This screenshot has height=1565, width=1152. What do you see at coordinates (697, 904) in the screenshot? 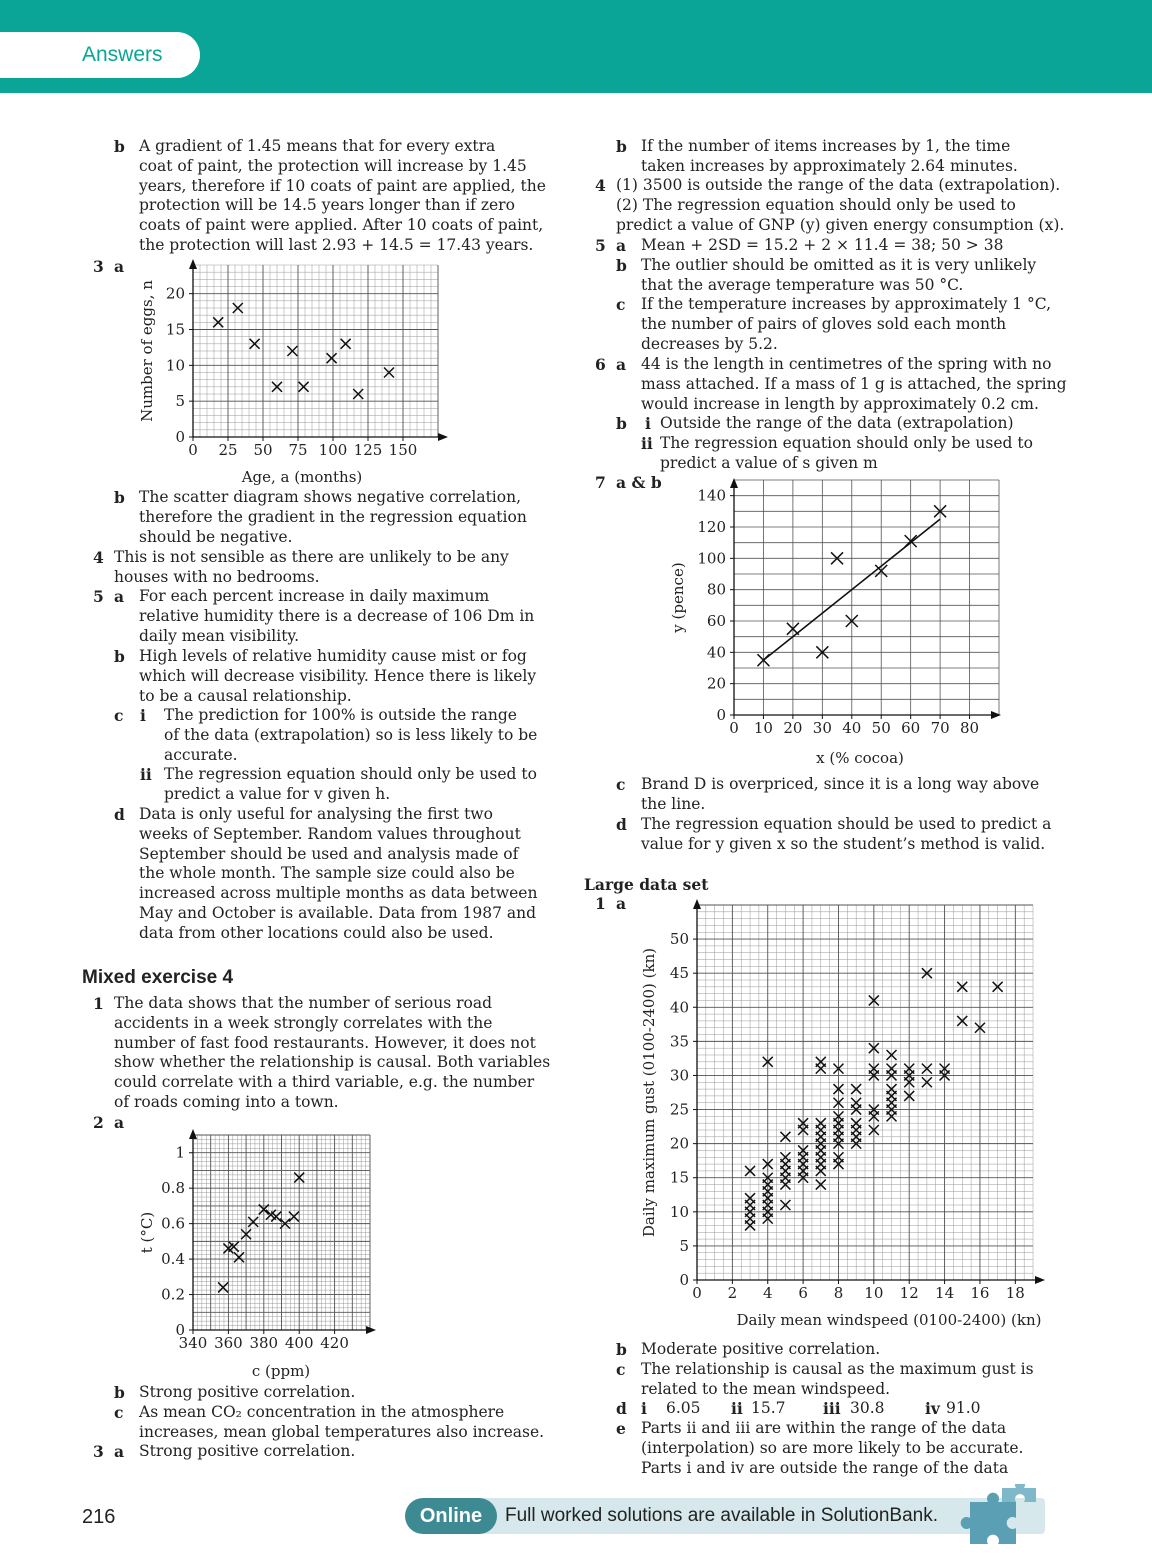
I see `y-axis-arrow` at bounding box center [697, 904].